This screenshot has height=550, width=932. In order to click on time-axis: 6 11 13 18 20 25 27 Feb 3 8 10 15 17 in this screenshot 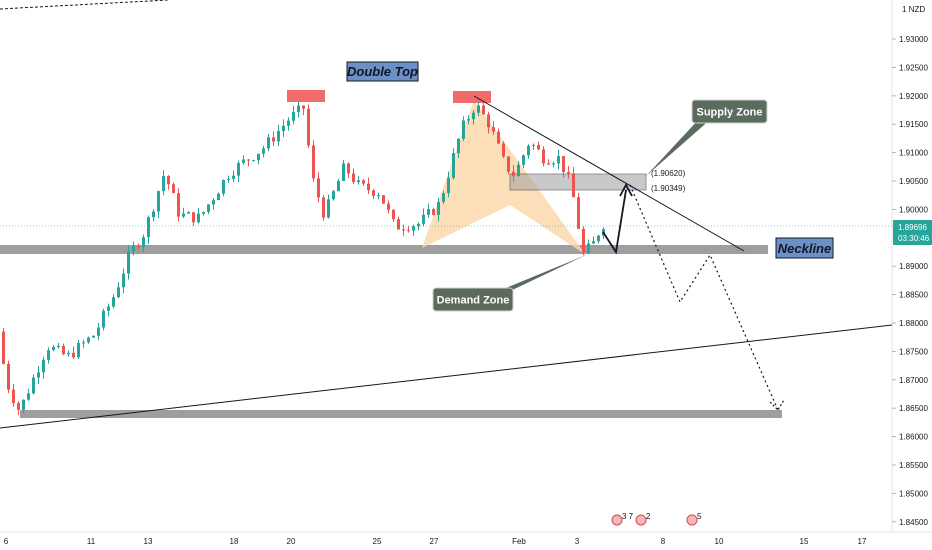, I will do `click(435, 541)`.